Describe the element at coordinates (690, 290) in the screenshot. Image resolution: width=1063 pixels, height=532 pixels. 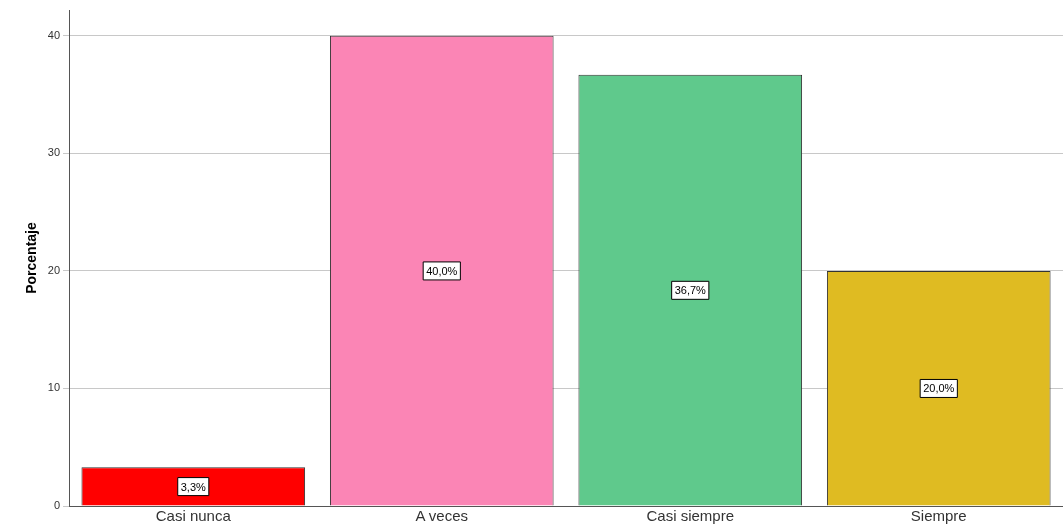
I see `data-label: 36,7%` at that location.